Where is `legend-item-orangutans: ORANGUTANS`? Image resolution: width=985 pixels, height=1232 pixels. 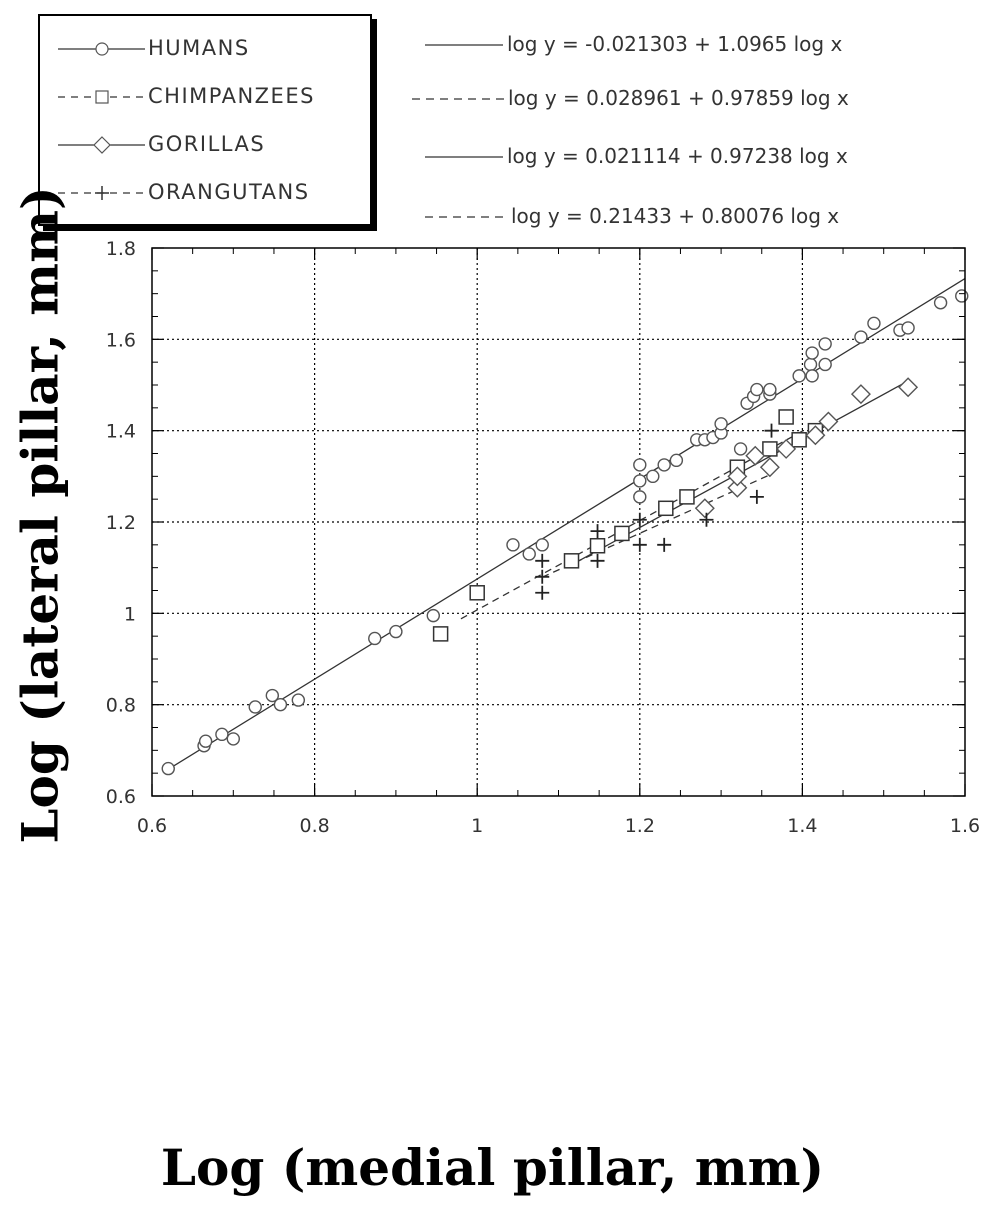 legend-item-orangutans: ORANGUTANS is located at coordinates (207, 193).